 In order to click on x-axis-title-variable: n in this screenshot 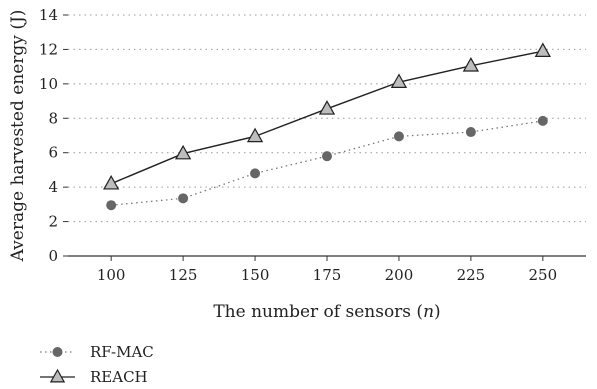, I will do `click(428, 312)`.